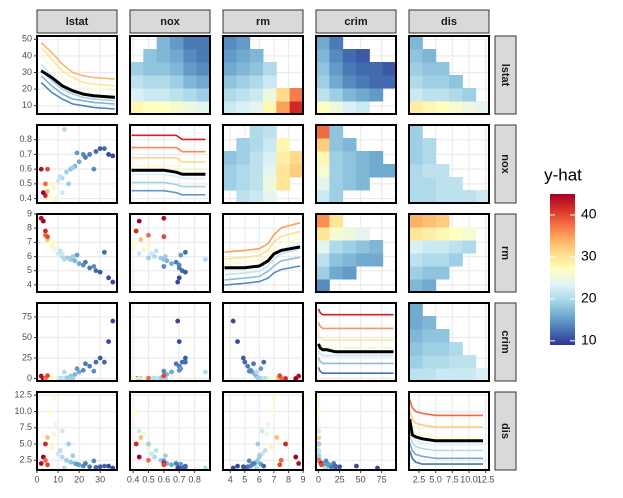 This screenshot has width=623, height=498. What do you see at coordinates (23, 411) in the screenshot?
I see `y-tick-label: 10.0` at bounding box center [23, 411].